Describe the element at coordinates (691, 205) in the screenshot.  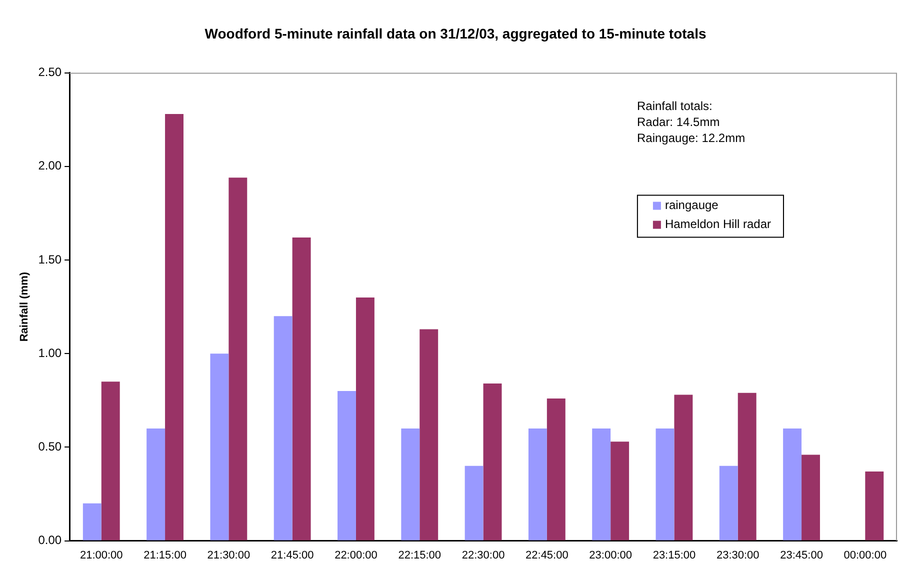
I see `legend-label: raingauge` at that location.